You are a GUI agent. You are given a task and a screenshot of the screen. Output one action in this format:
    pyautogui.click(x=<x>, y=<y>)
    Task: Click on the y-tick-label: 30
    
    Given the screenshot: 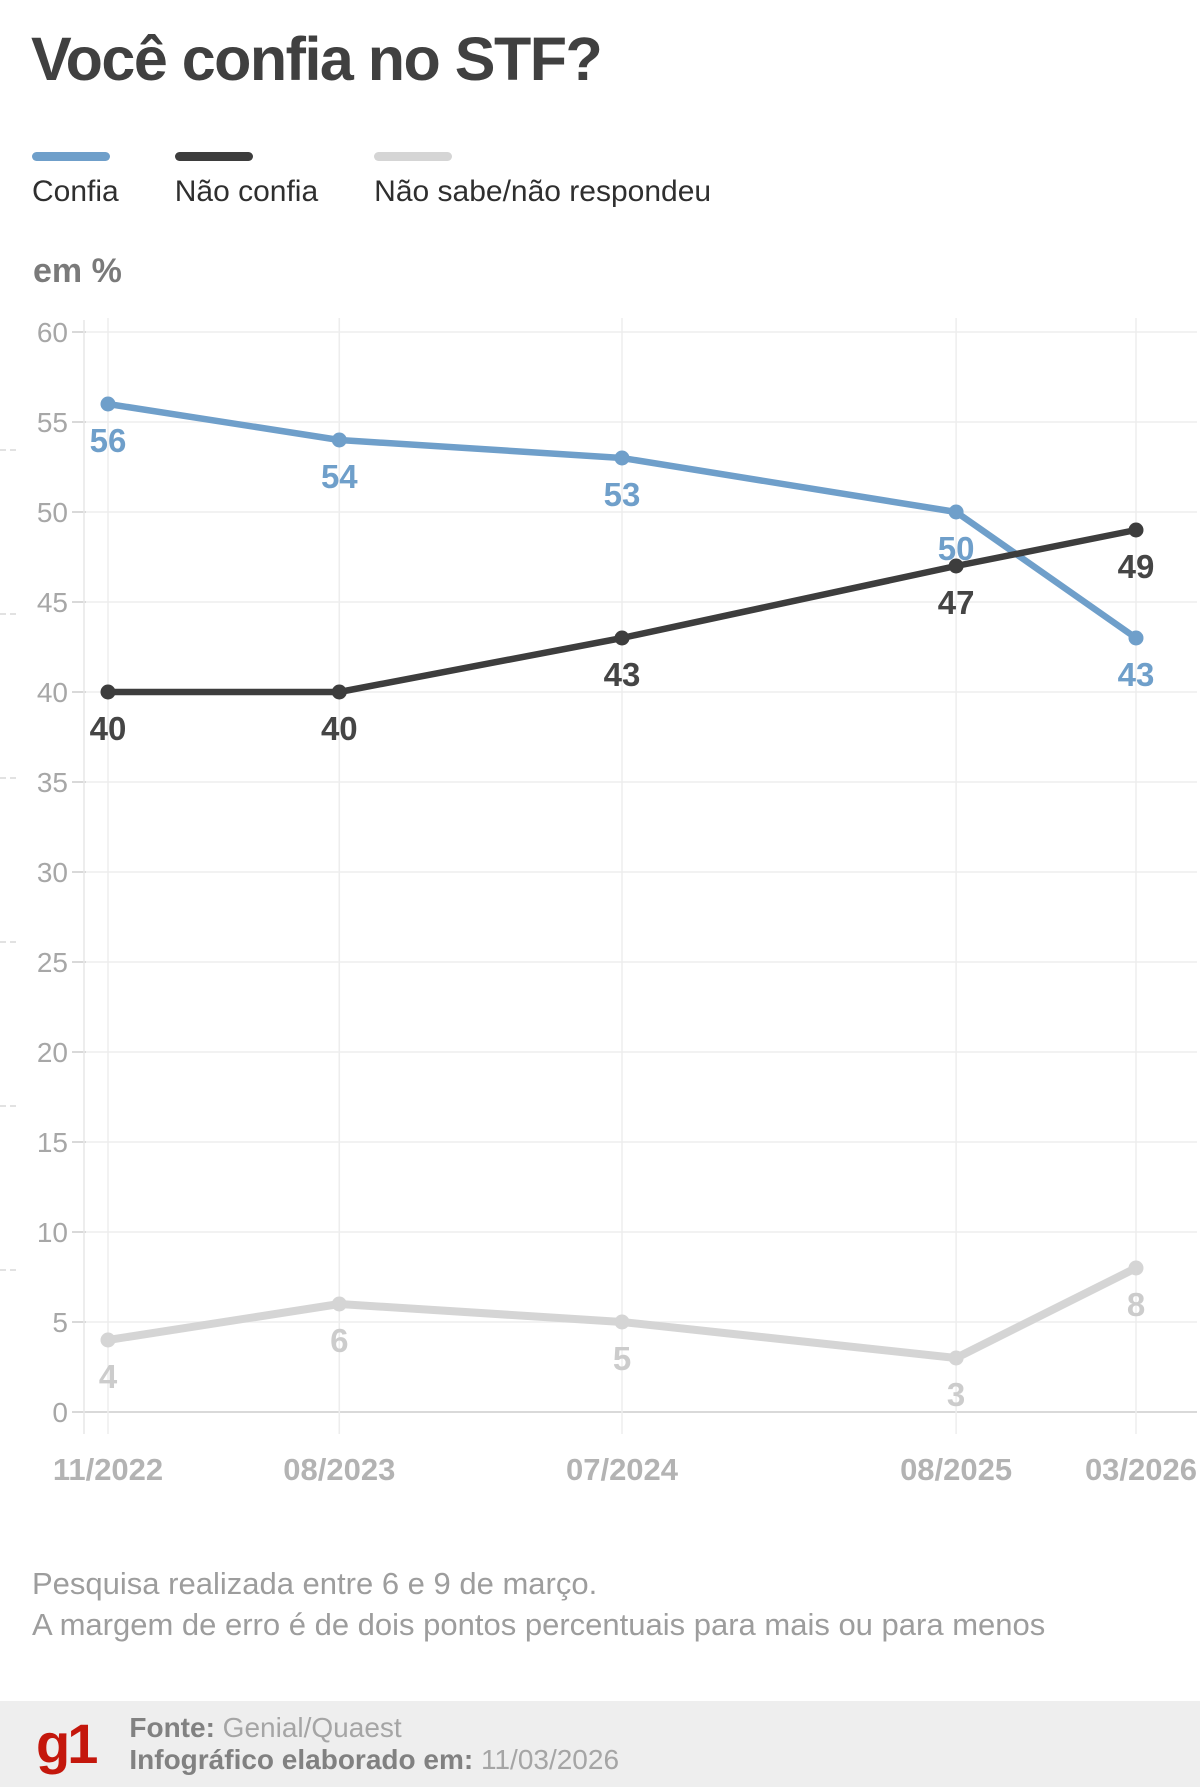 What is the action you would take?
    pyautogui.click(x=52, y=872)
    